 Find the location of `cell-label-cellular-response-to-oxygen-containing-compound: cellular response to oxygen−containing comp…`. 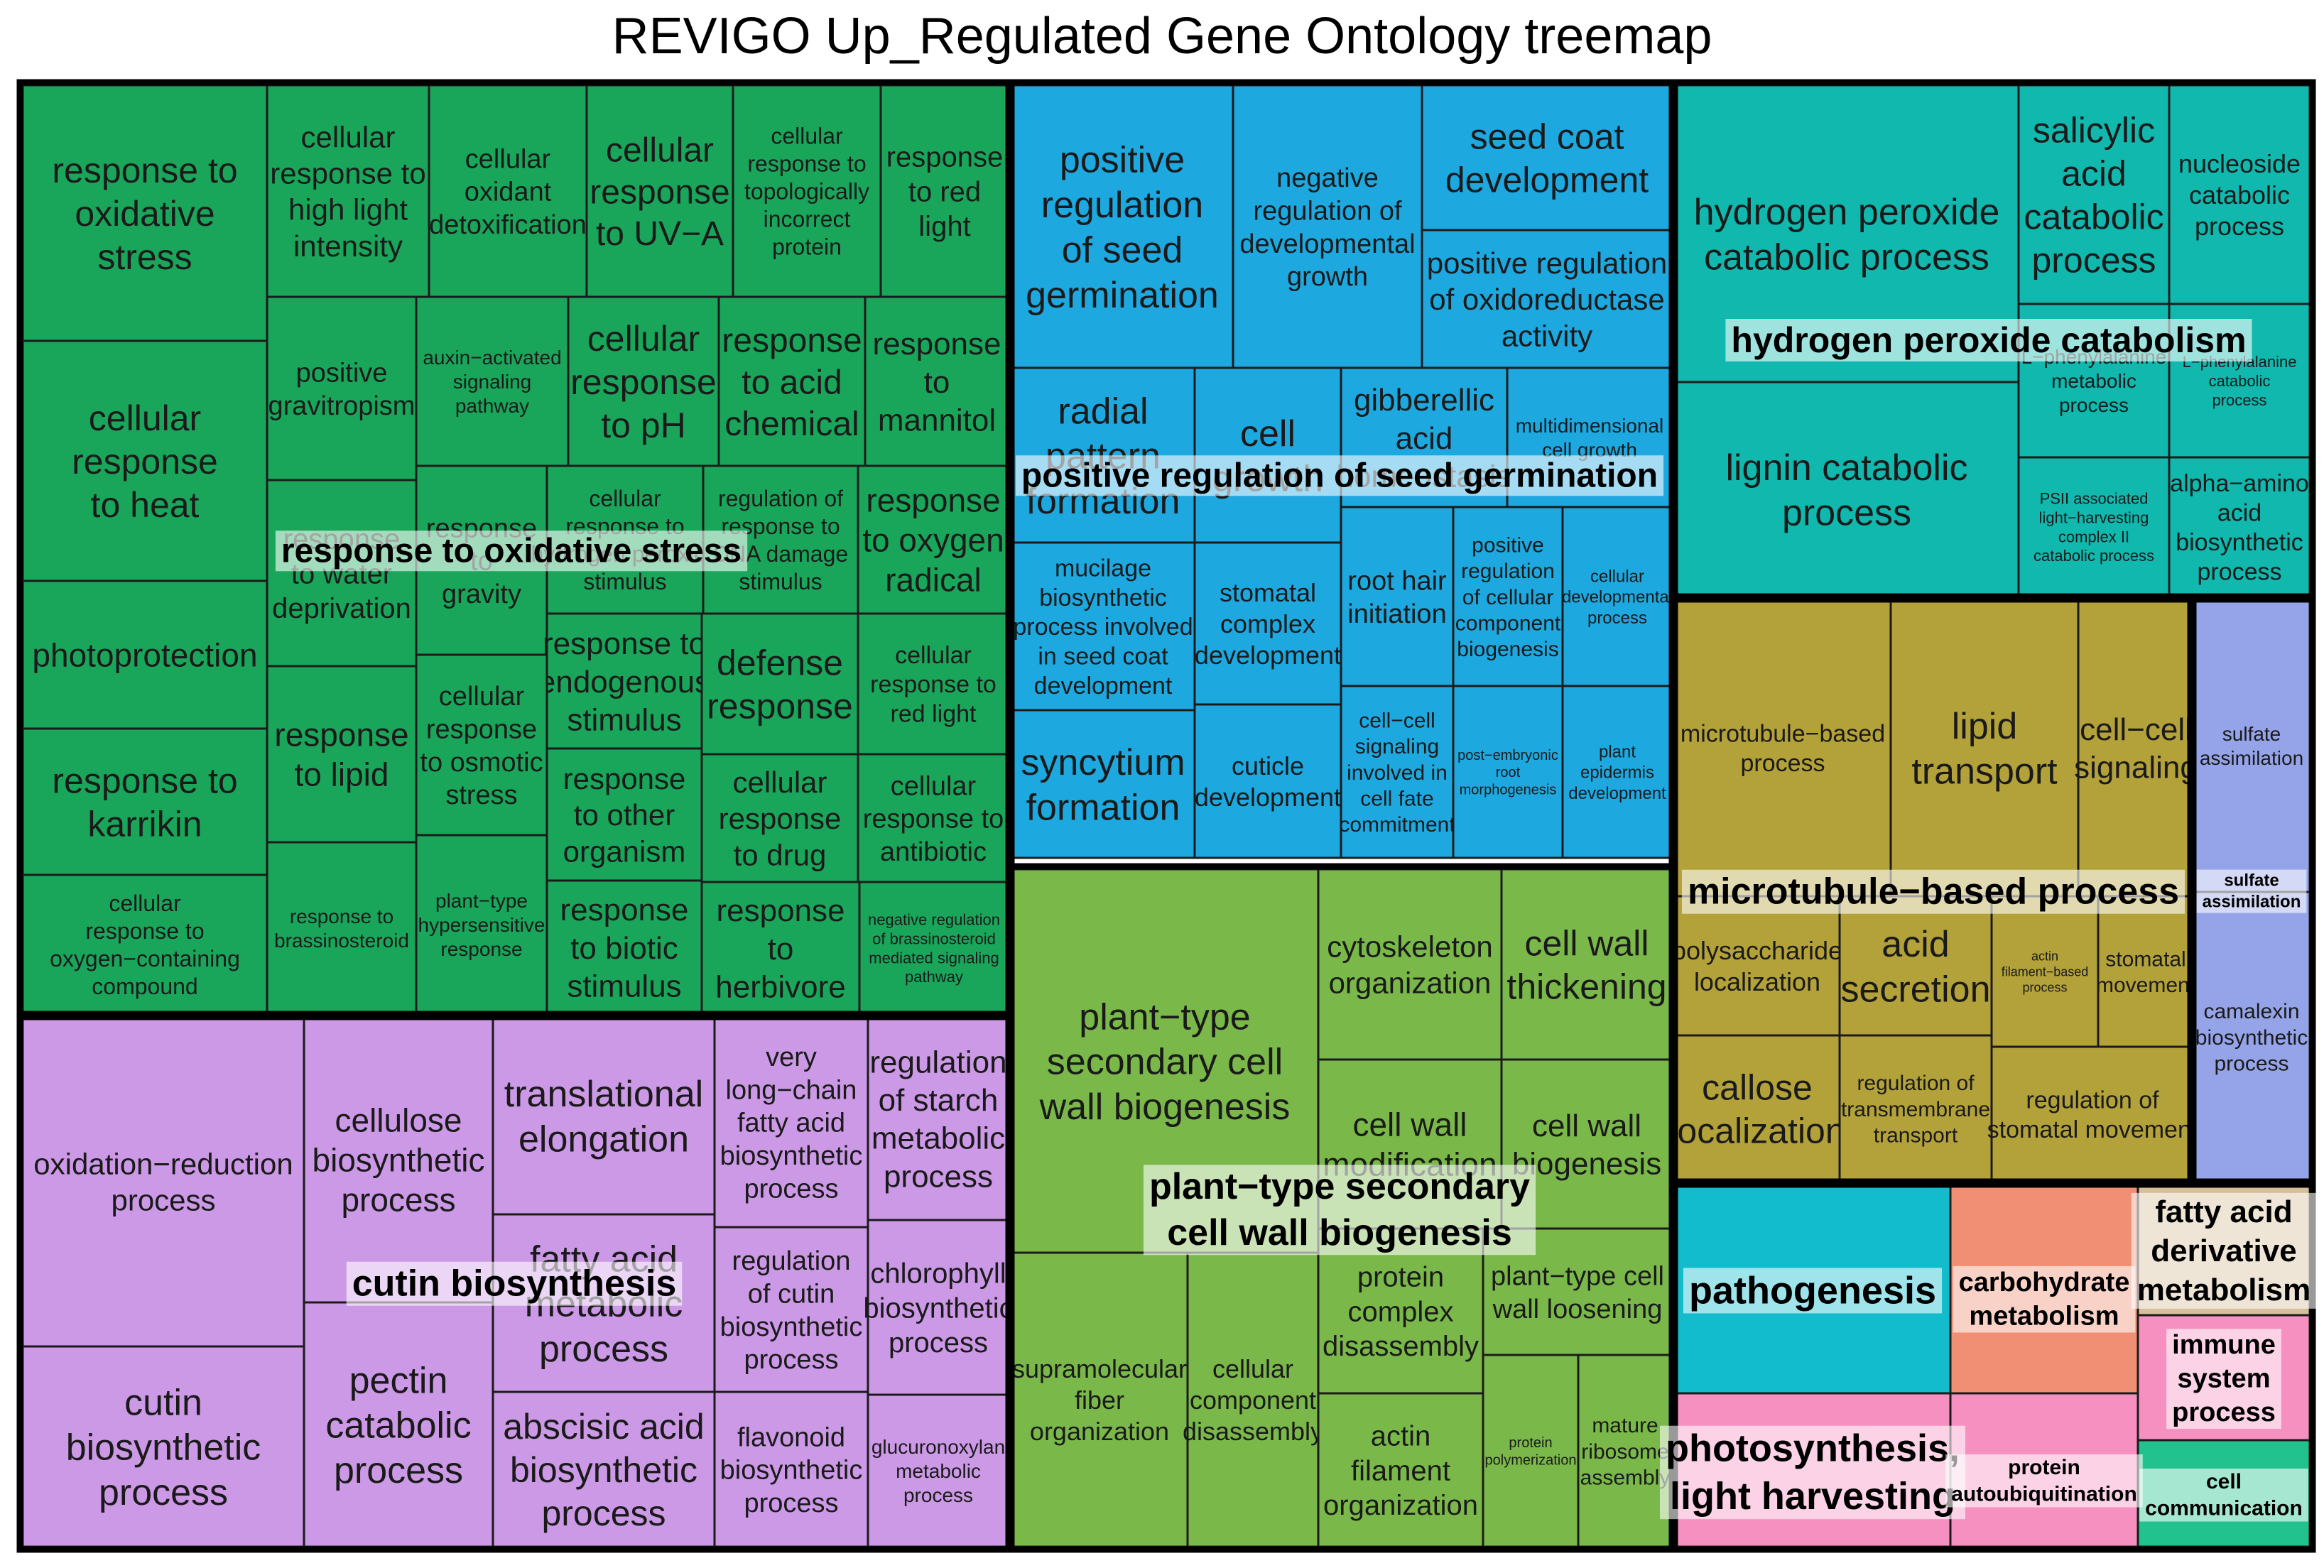

cell-label-cellular-response-to-oxygen-containing-compound: cellular response to oxygen−containing comp… is located at coordinates (145, 945).